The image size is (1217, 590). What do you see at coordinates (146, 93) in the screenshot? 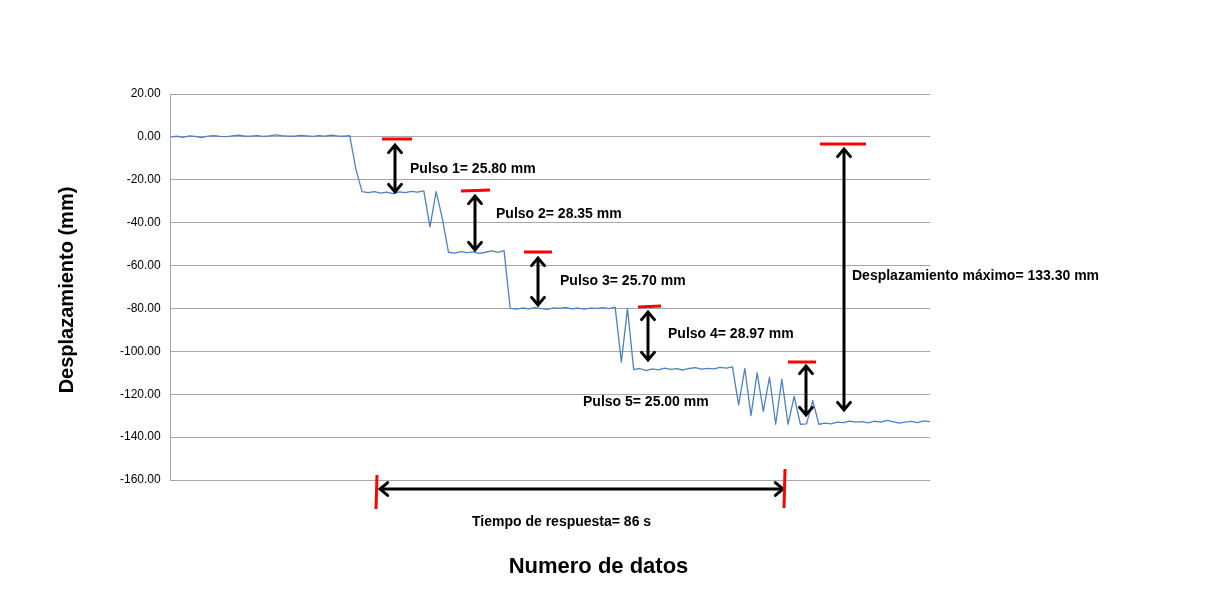
I see `y-tick-label: 20.00` at bounding box center [146, 93].